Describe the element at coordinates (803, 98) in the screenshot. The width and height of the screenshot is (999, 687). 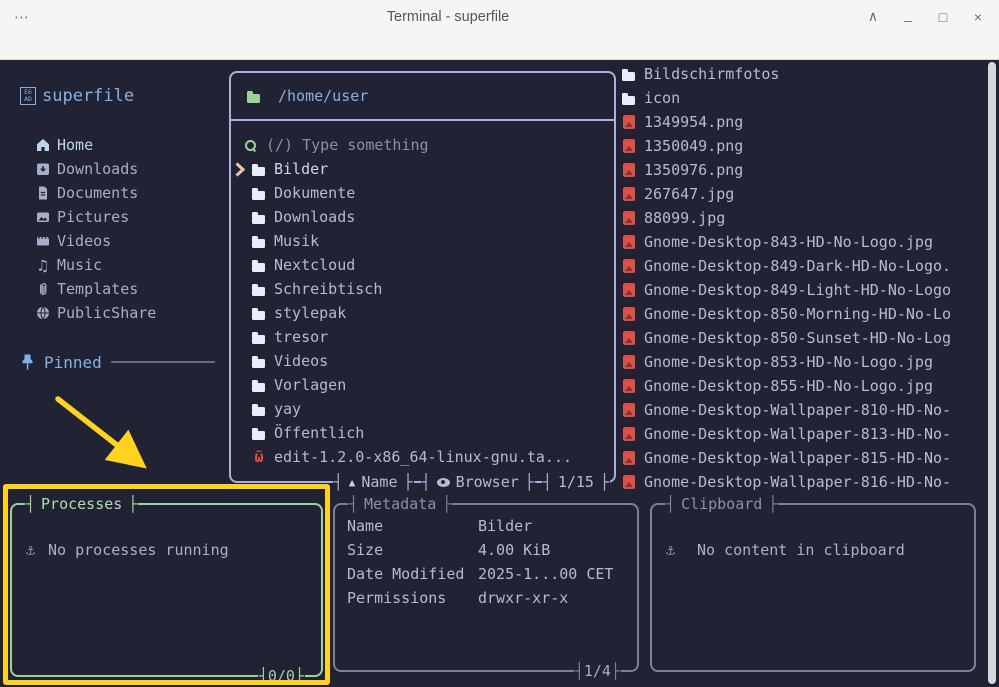
I see `preview-file-row: icon` at that location.